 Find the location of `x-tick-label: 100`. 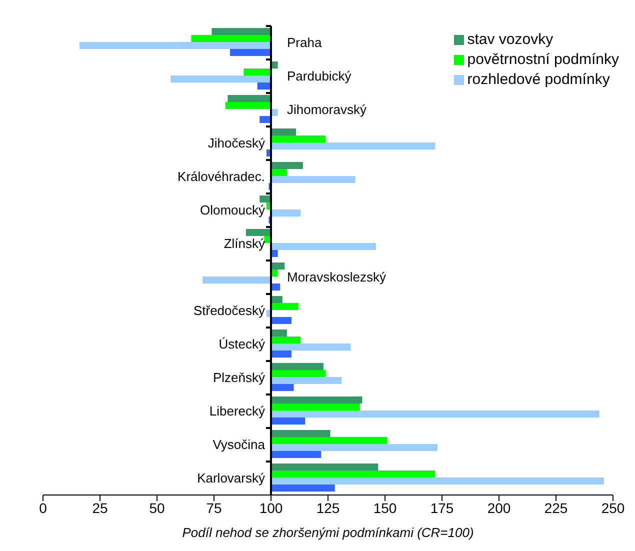

x-tick-label: 100 is located at coordinates (271, 508).